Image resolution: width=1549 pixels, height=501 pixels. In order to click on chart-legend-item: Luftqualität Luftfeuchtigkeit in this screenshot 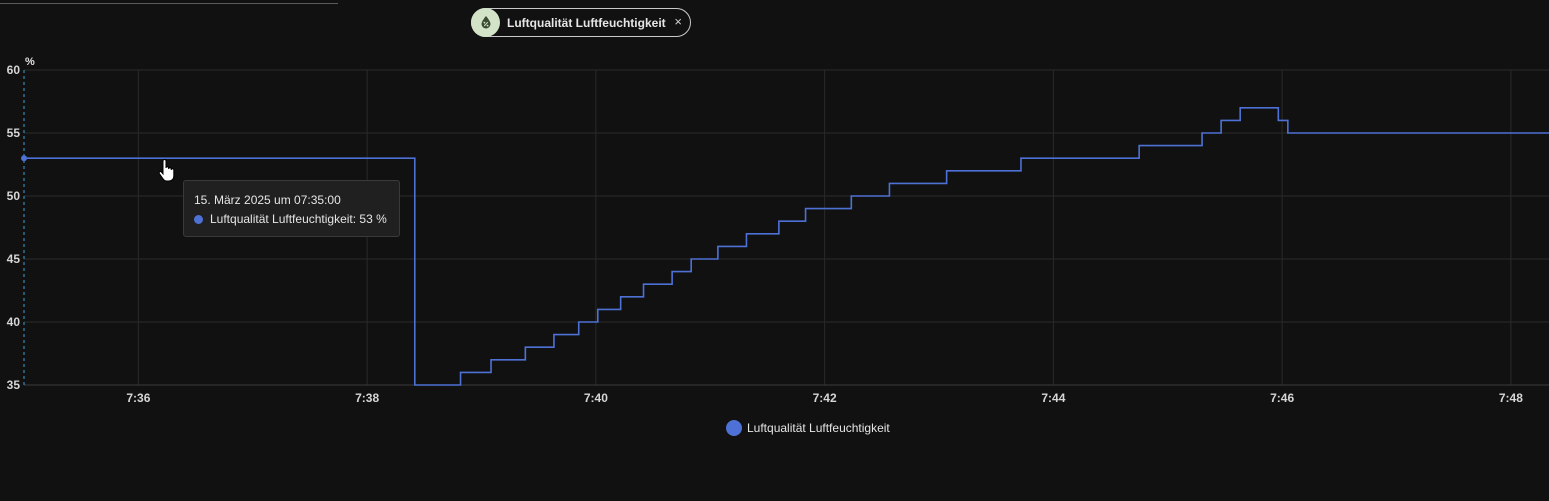, I will do `click(808, 428)`.